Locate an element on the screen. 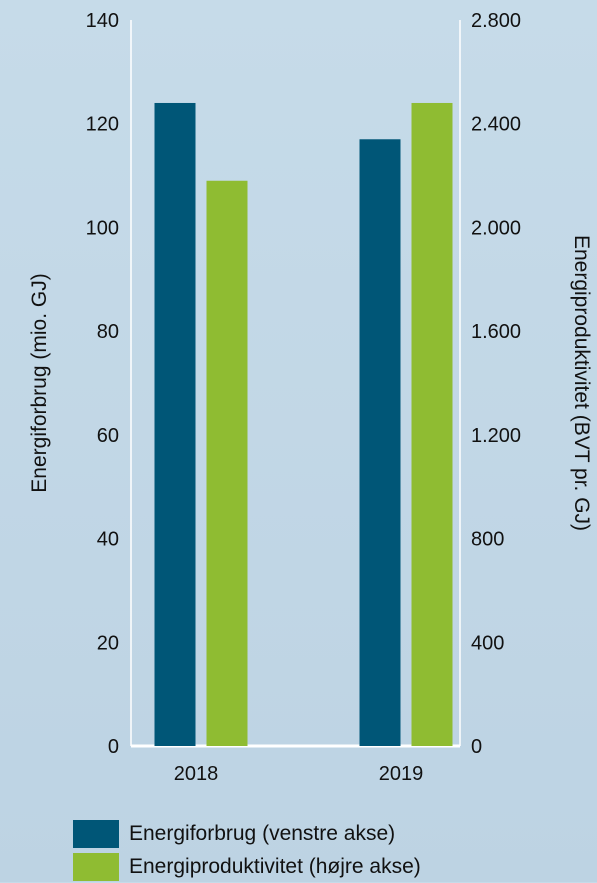  y2-axis-title: Energiproduktivitet (BVT pr. GJ) is located at coordinates (581, 383).